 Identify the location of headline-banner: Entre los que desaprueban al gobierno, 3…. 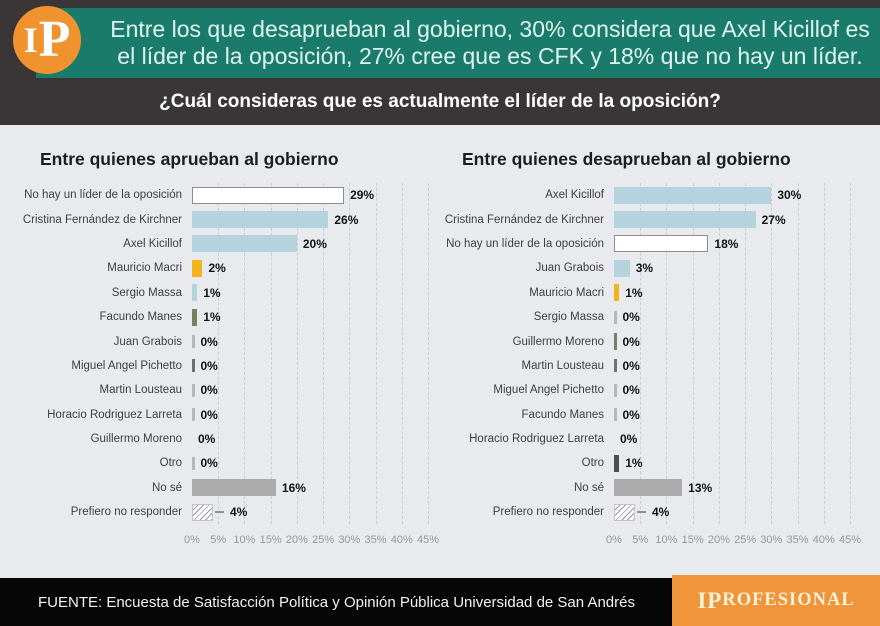
(458, 43).